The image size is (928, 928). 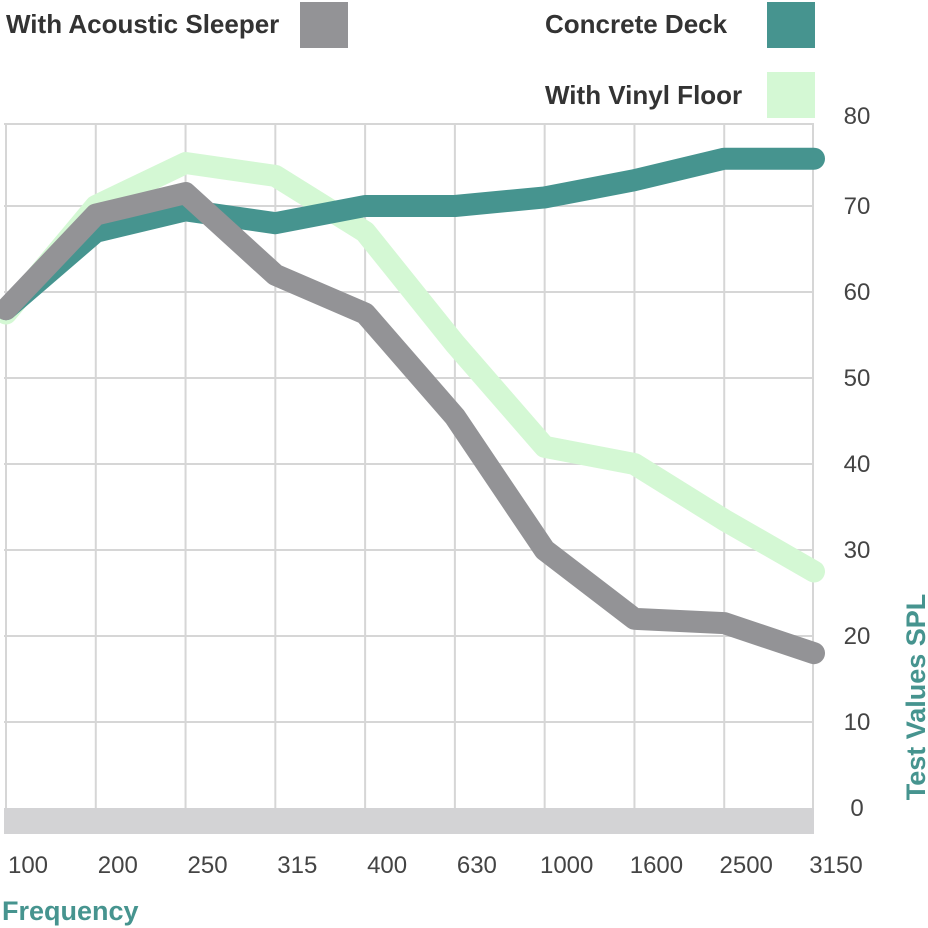 What do you see at coordinates (142, 24) in the screenshot?
I see `legend-label-sleeper: With Acoustic Sleeper` at bounding box center [142, 24].